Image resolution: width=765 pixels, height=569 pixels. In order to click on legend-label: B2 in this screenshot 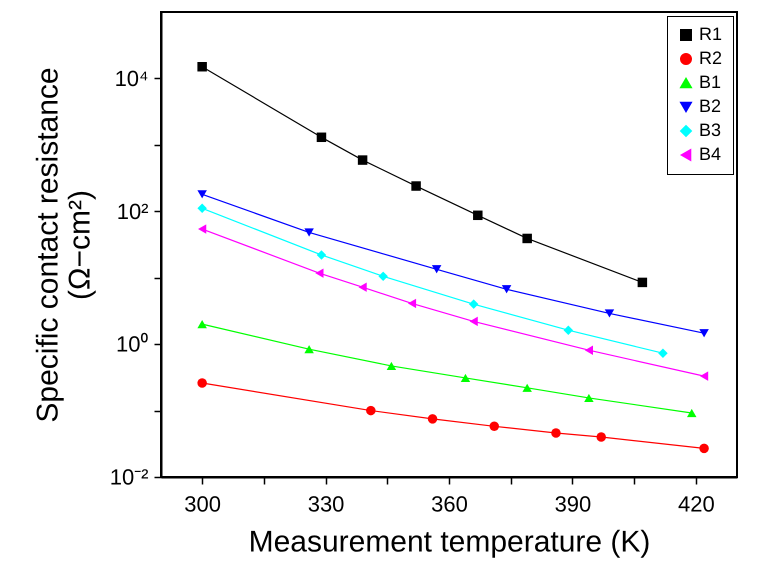, I will do `click(710, 106)`.